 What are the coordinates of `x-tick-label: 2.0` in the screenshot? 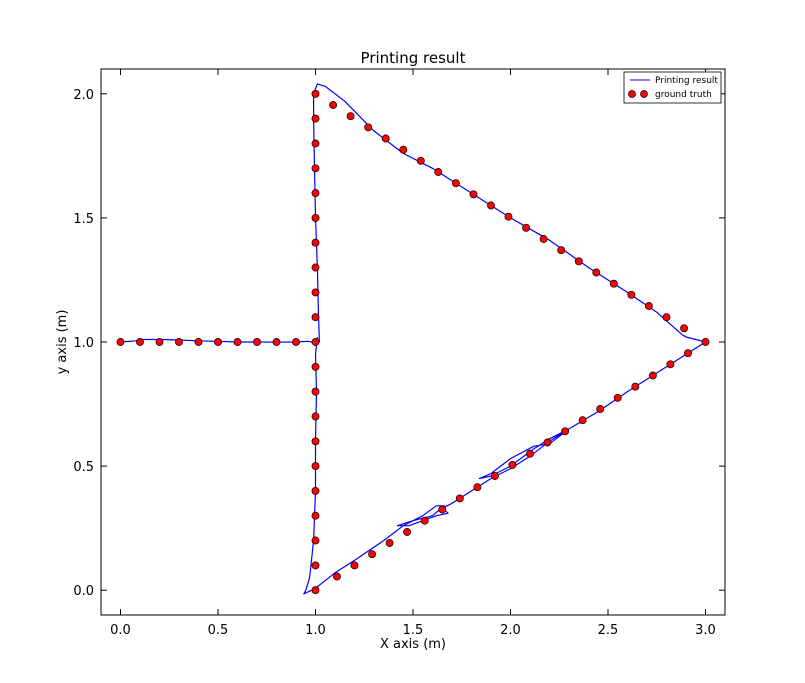 It's located at (510, 630).